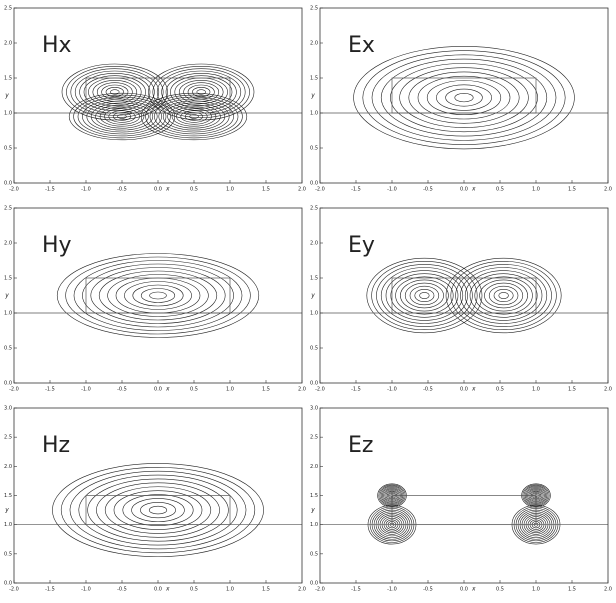 The image size is (616, 603). I want to click on panel-title: Hy, so click(57, 245).